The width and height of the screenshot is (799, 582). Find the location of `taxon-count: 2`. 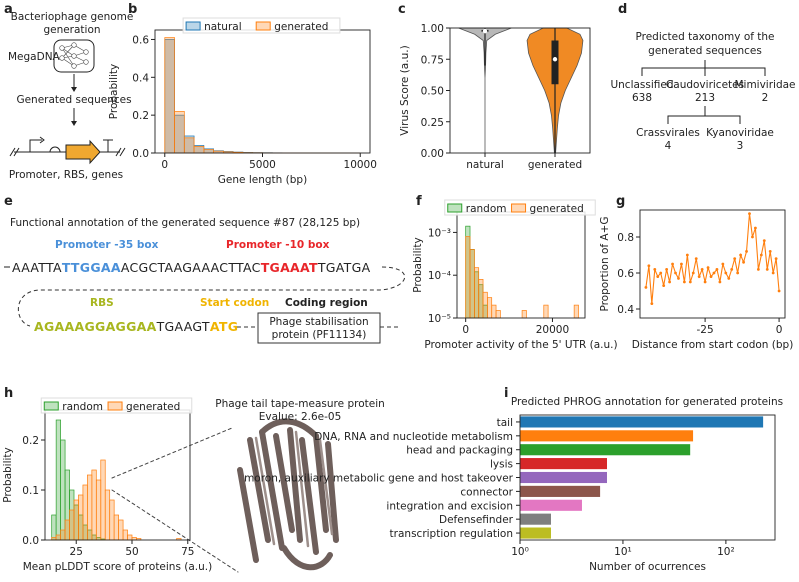

taxon-count: 2 is located at coordinates (765, 98).